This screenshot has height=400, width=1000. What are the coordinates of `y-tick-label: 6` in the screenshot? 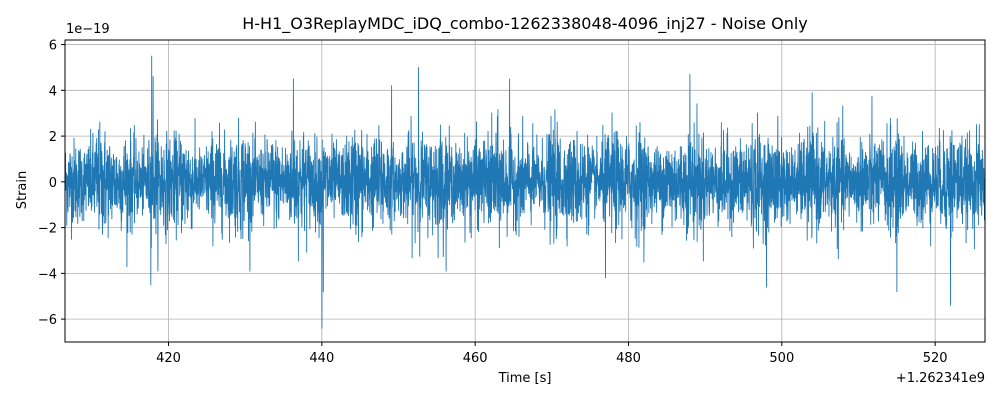 It's located at (53, 46).